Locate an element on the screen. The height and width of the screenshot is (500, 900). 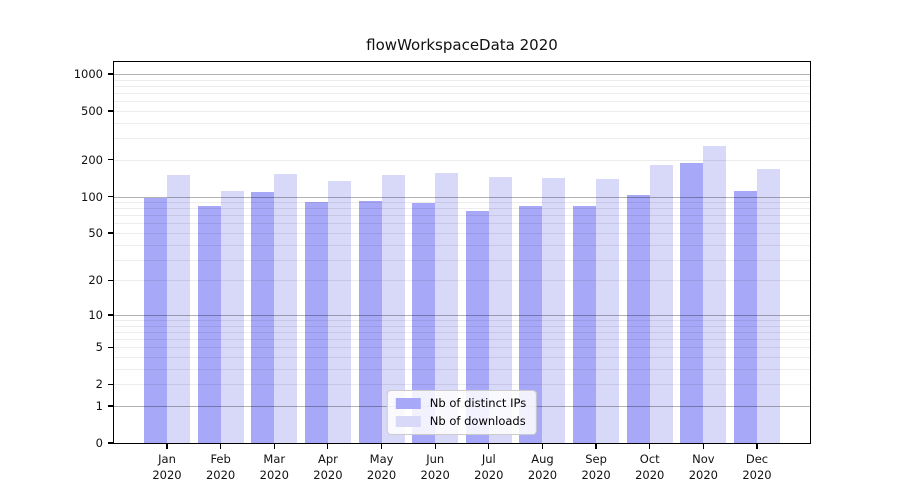
y-tick-label-1000: 1000 is located at coordinates (88, 74).